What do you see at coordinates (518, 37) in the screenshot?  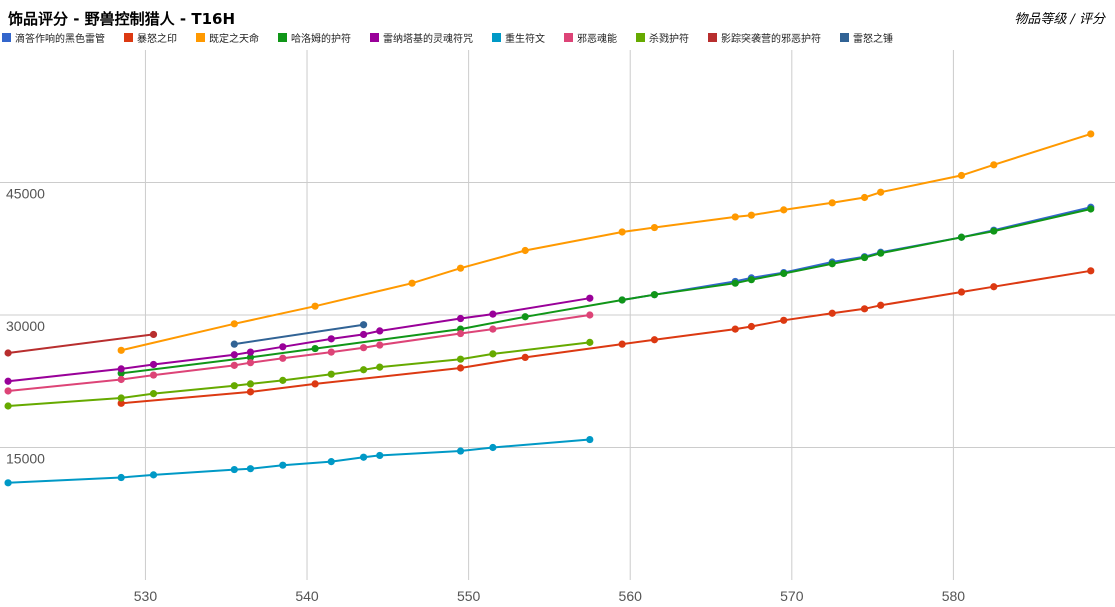 I see `legend-item: 重生符文` at bounding box center [518, 37].